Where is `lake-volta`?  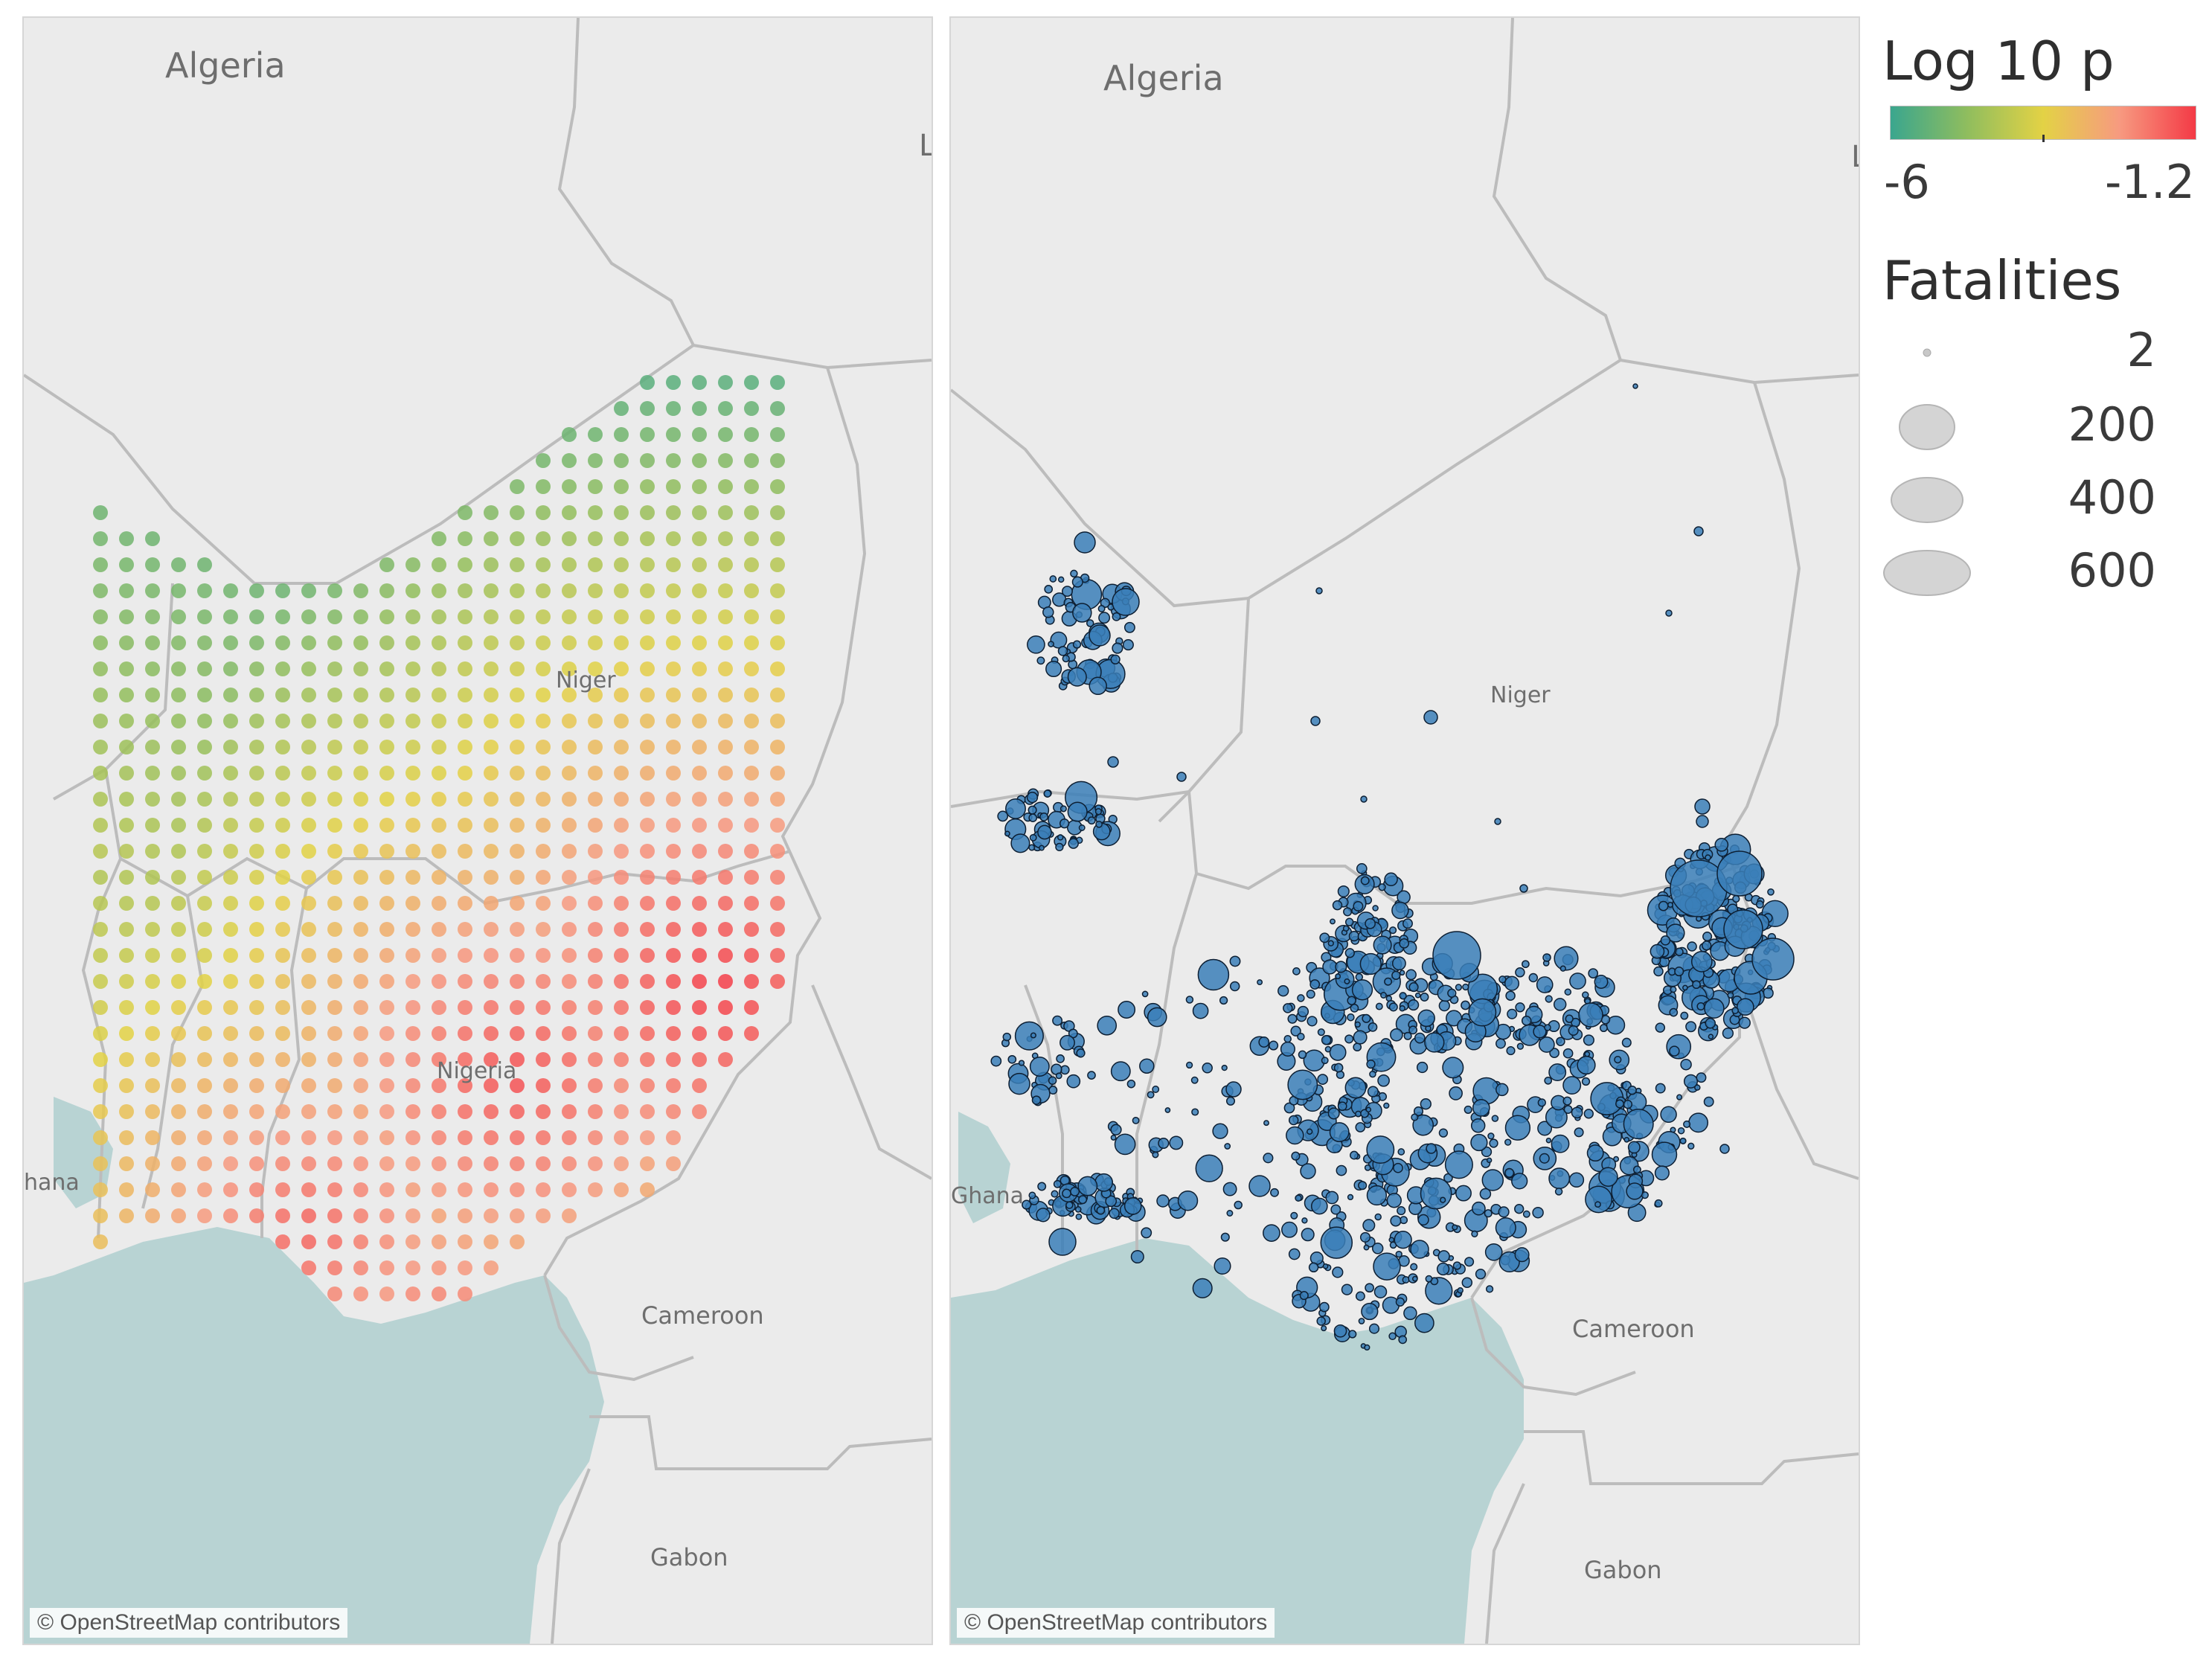
lake-volta is located at coordinates (984, 1167).